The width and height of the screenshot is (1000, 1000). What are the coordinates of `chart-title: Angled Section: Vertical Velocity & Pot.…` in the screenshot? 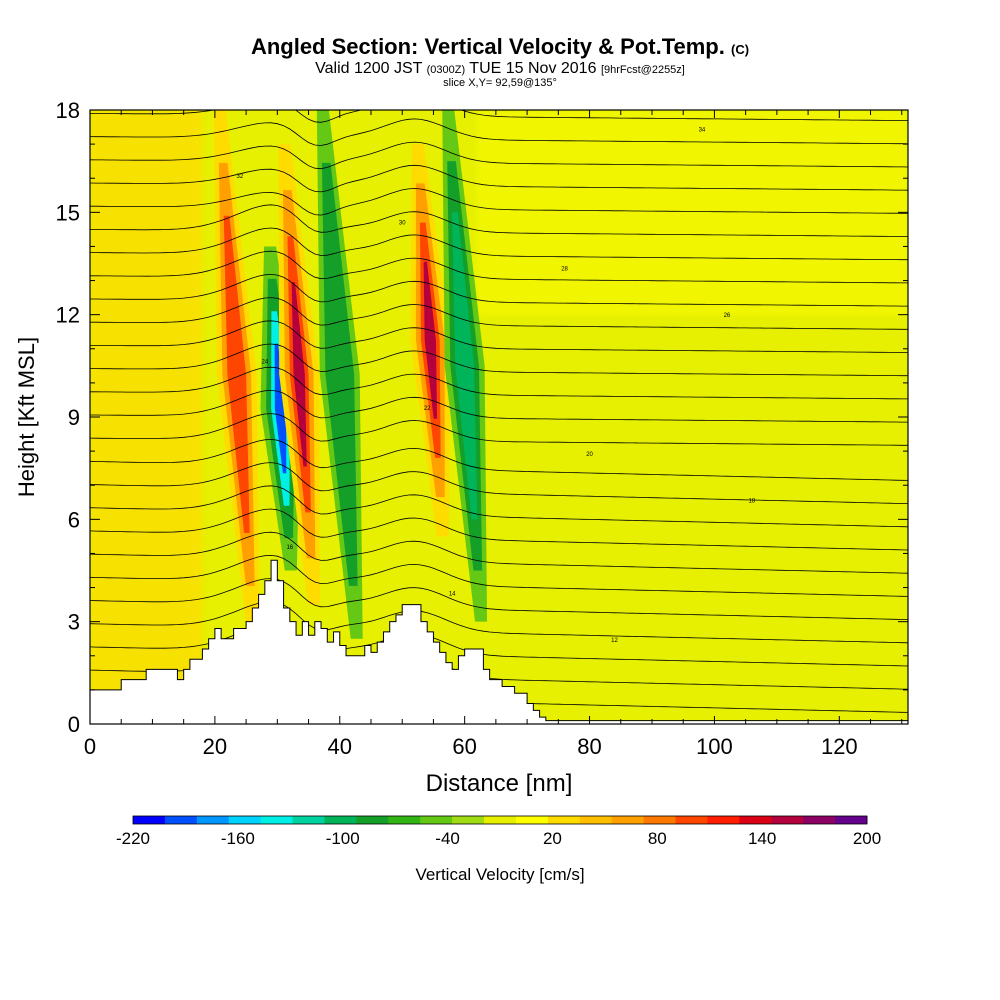 It's located at (500, 46).